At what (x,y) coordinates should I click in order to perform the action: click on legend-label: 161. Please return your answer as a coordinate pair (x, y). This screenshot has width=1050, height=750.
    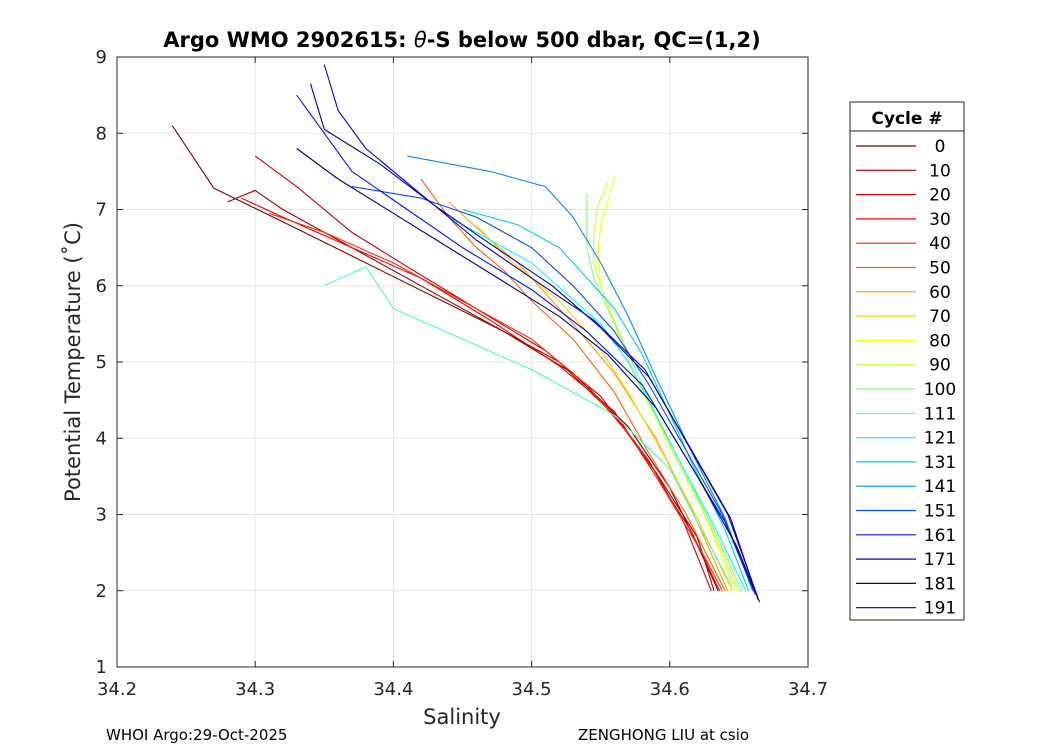
    Looking at the image, I should click on (940, 536).